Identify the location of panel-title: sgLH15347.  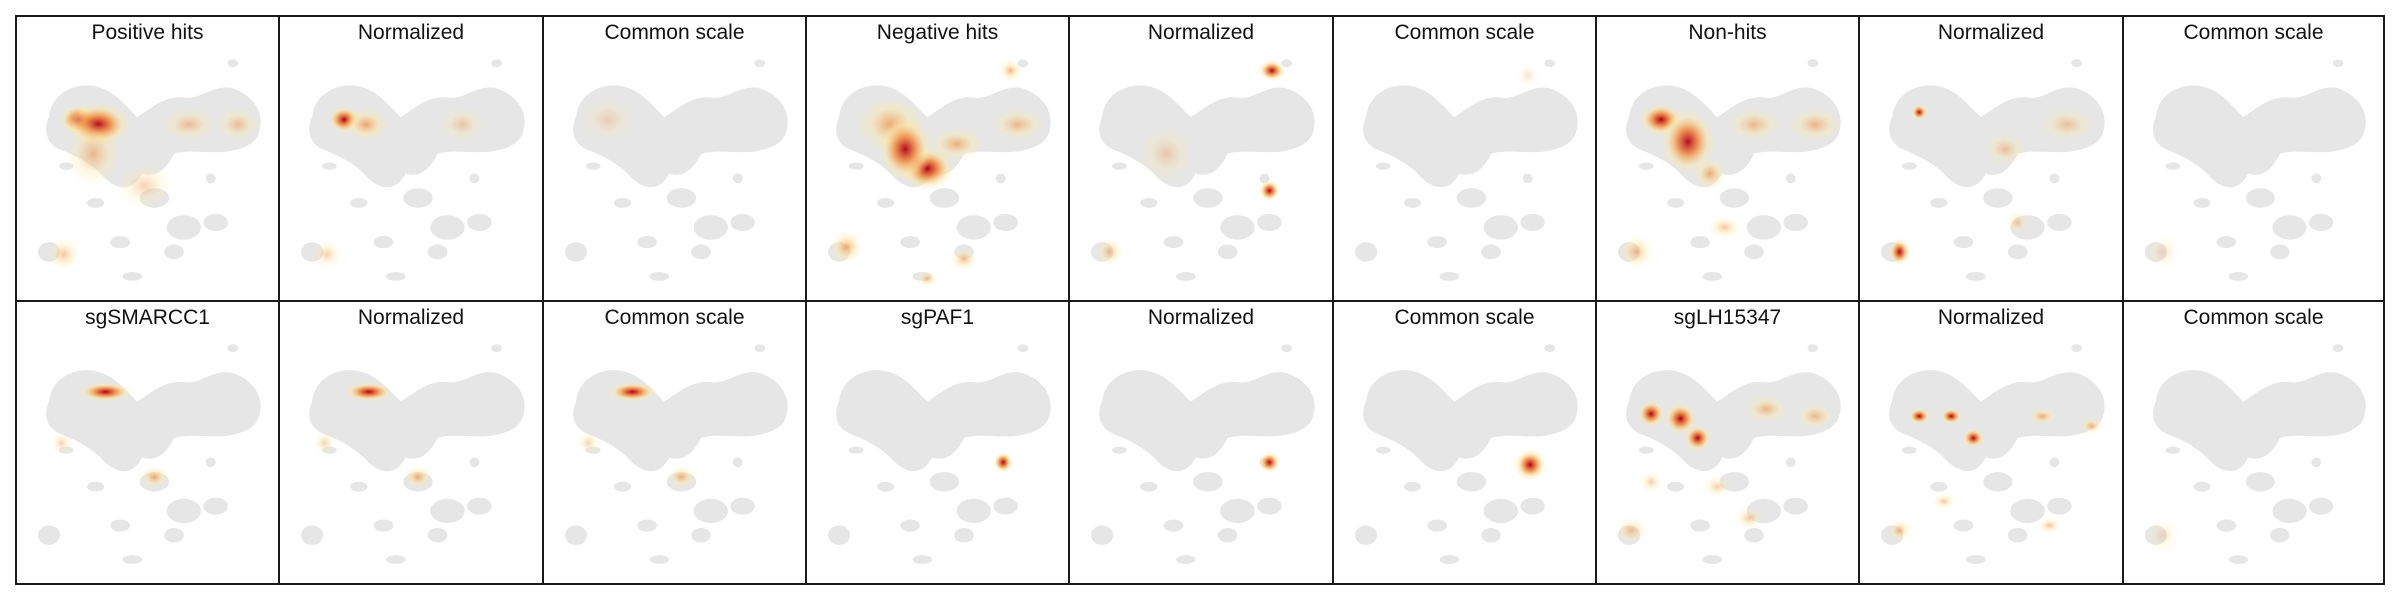
(1727, 317).